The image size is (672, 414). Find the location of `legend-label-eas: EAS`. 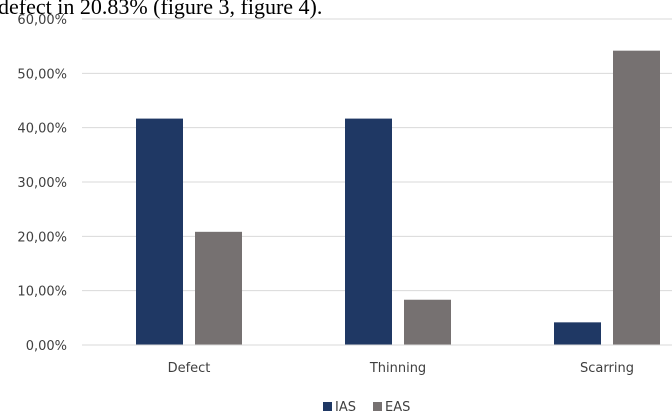

legend-label-eas: EAS is located at coordinates (397, 407).